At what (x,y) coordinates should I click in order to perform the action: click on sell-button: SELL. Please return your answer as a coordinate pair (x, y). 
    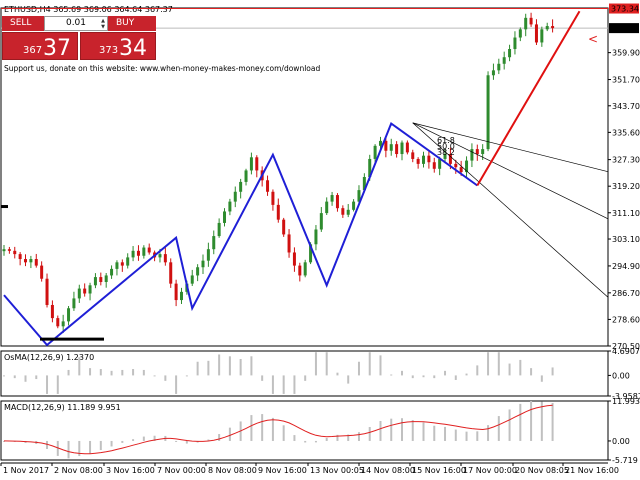
    Looking at the image, I should click on (23, 23).